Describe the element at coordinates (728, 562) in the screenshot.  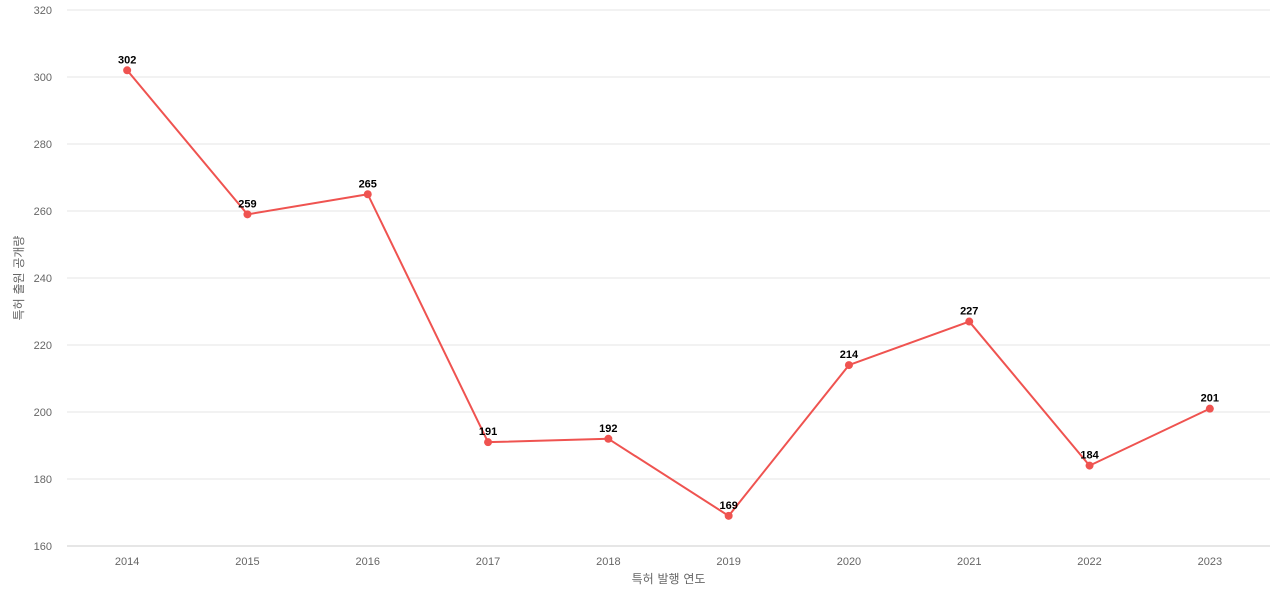
I see `x-tick-label: 2019` at that location.